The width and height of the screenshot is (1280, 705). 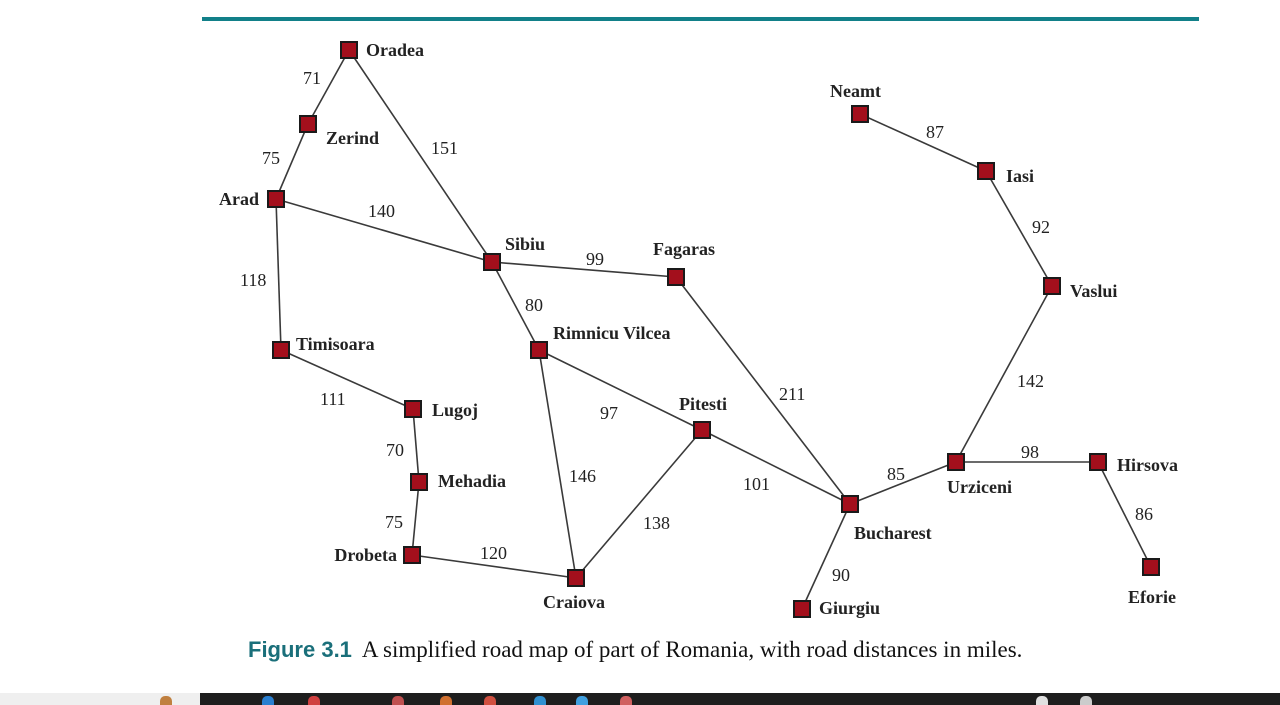 What do you see at coordinates (253, 280) in the screenshot?
I see `distance-label-arad-timisoara: 118` at bounding box center [253, 280].